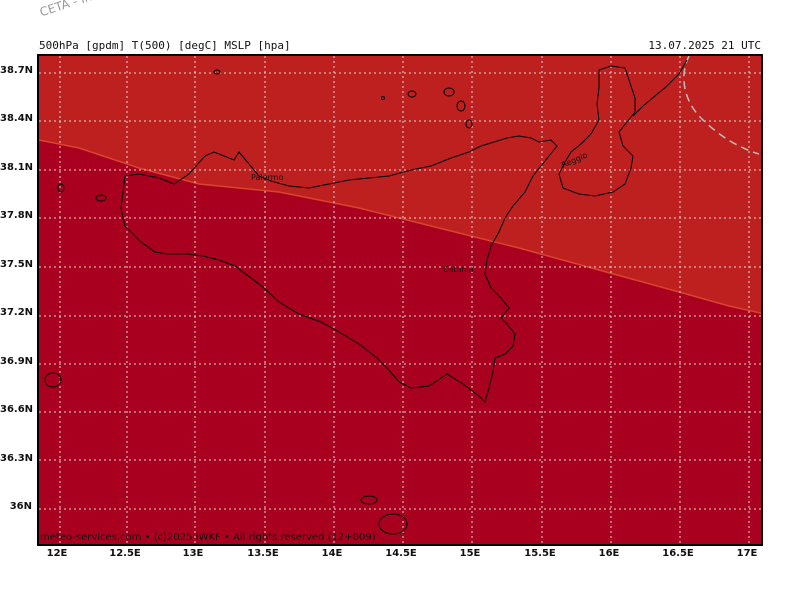 This screenshot has height=600, width=800. What do you see at coordinates (193, 553) in the screenshot?
I see `lon-tick-label: 13E` at bounding box center [193, 553].